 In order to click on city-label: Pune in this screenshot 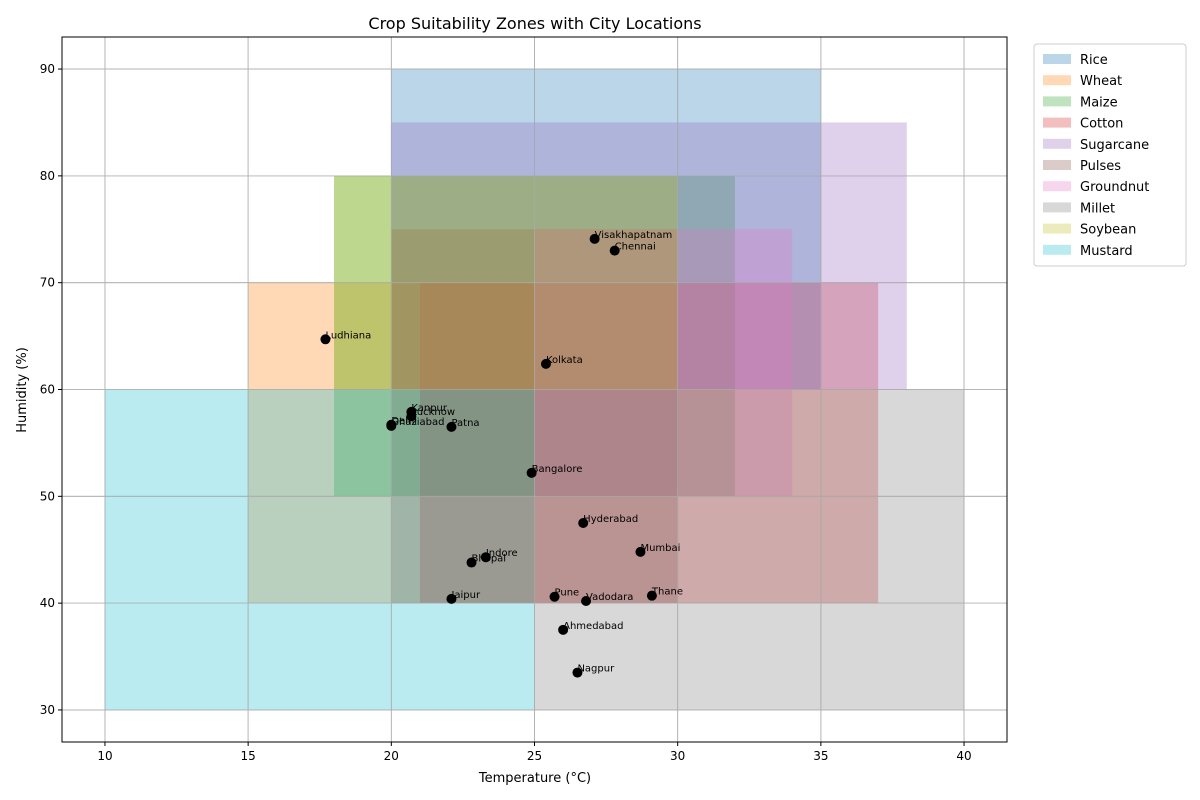, I will do `click(567, 593)`.